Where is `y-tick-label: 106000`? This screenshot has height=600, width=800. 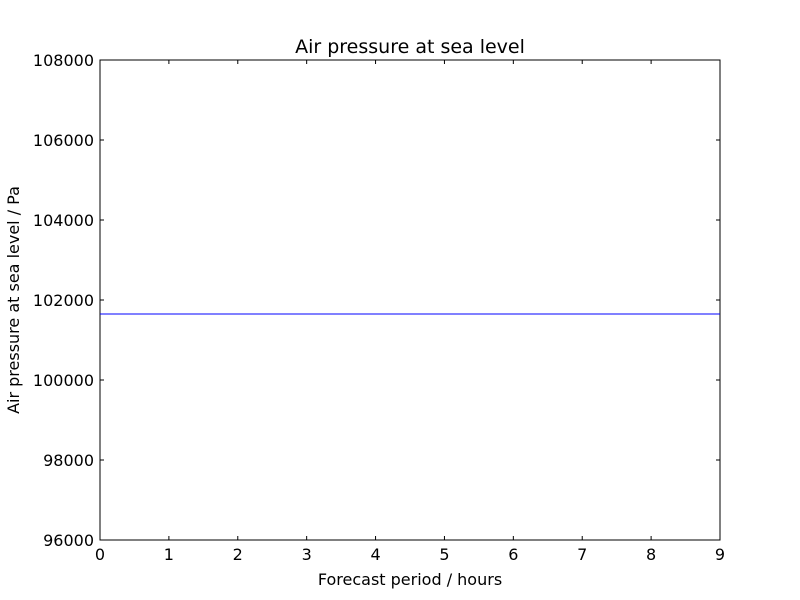 y-tick-label: 106000 is located at coordinates (63, 140).